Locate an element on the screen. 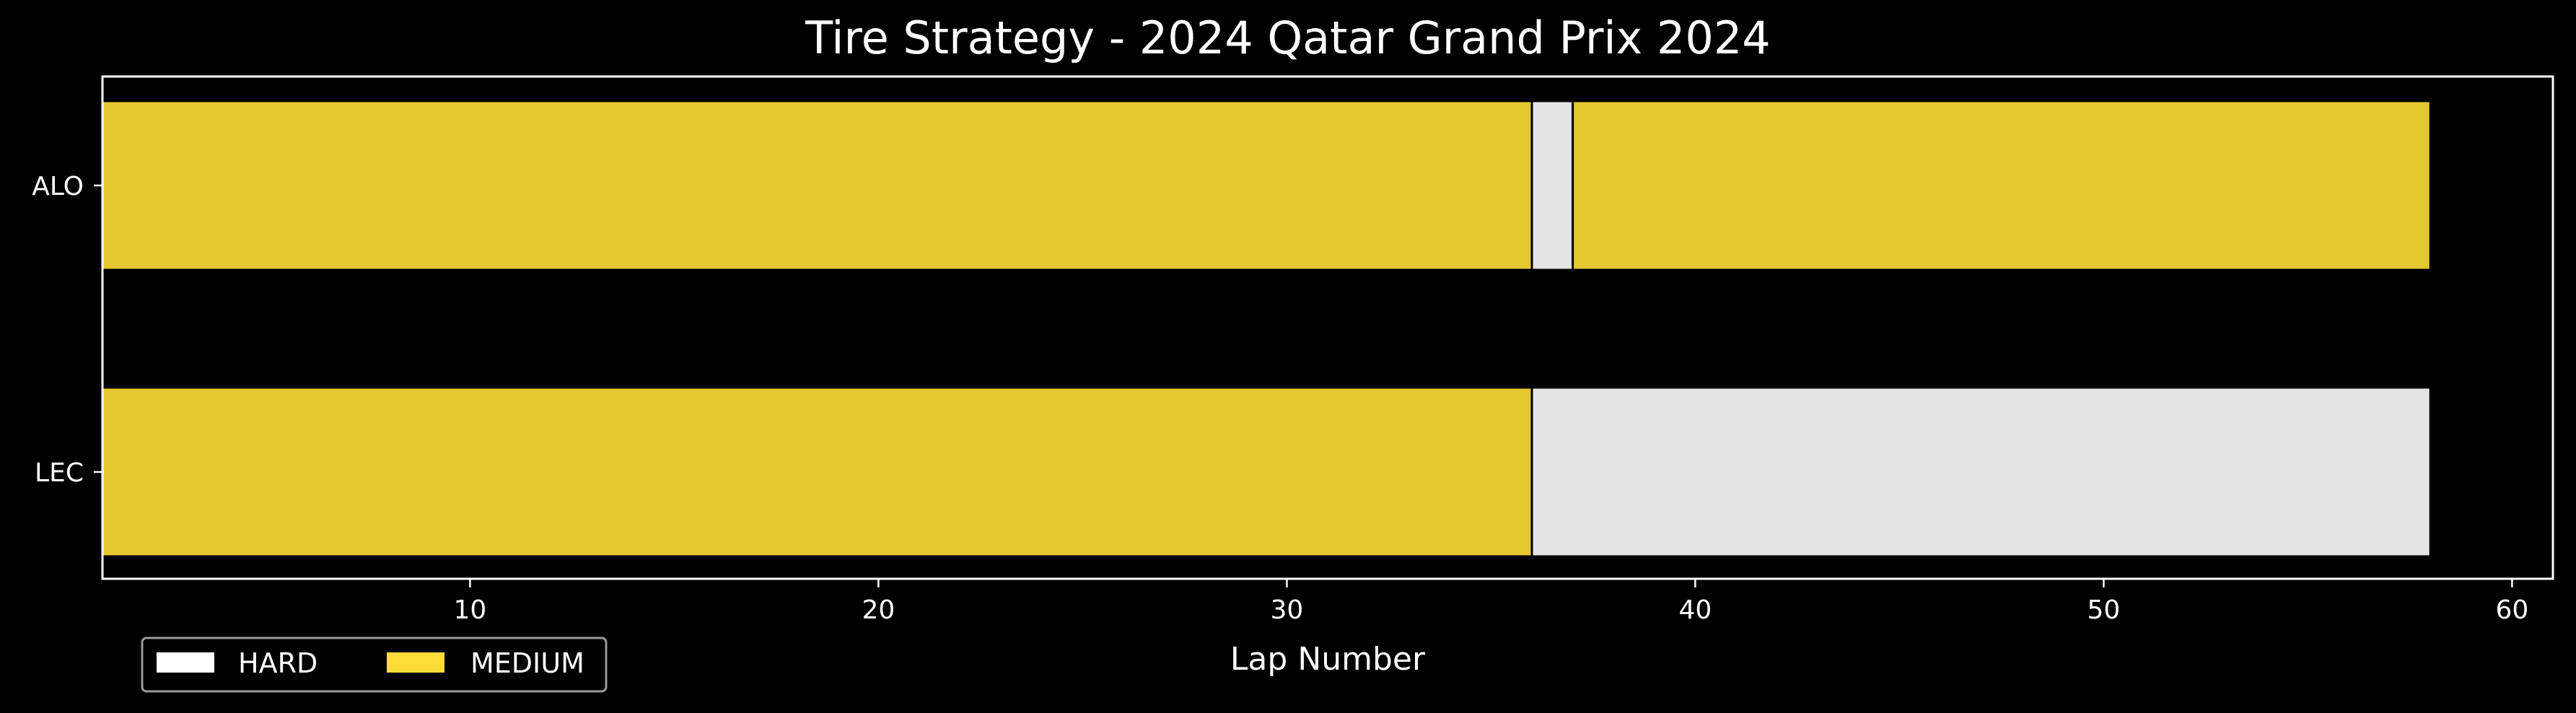 The height and width of the screenshot is (713, 2576). legend-box is located at coordinates (375, 665).